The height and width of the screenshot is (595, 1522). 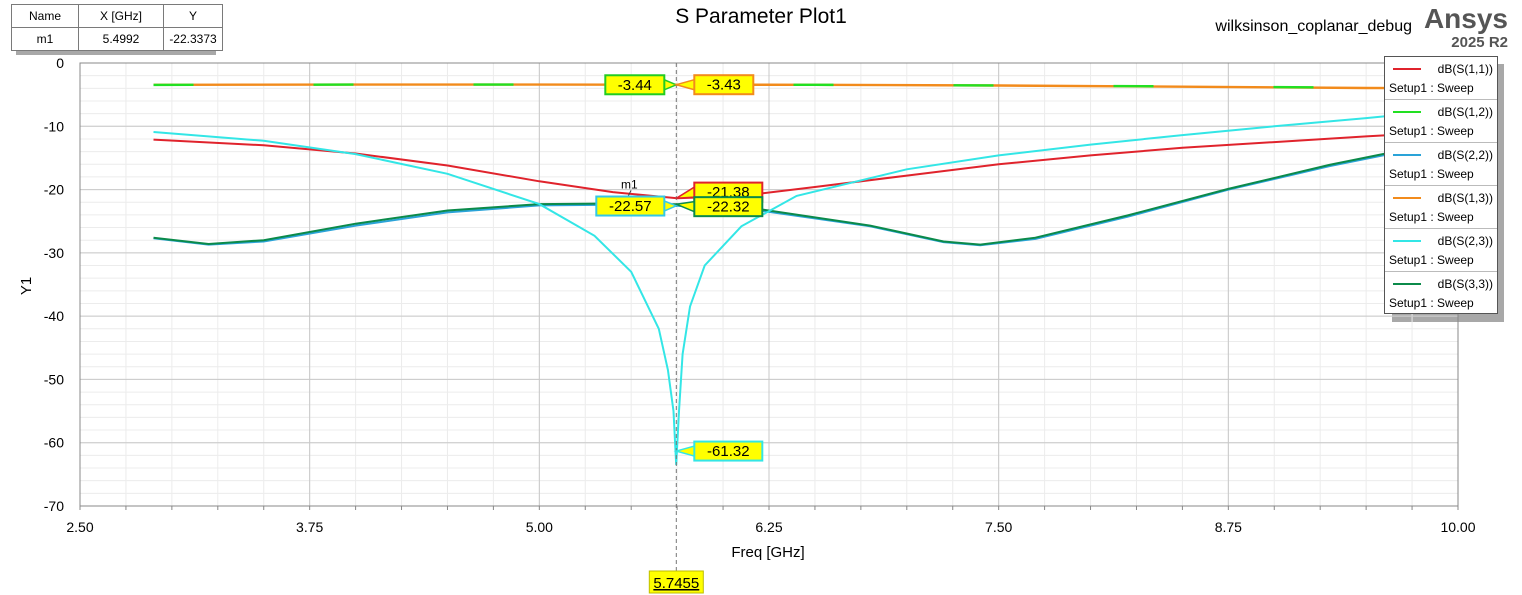 I want to click on marker-cell-name: m1, so click(x=45, y=39).